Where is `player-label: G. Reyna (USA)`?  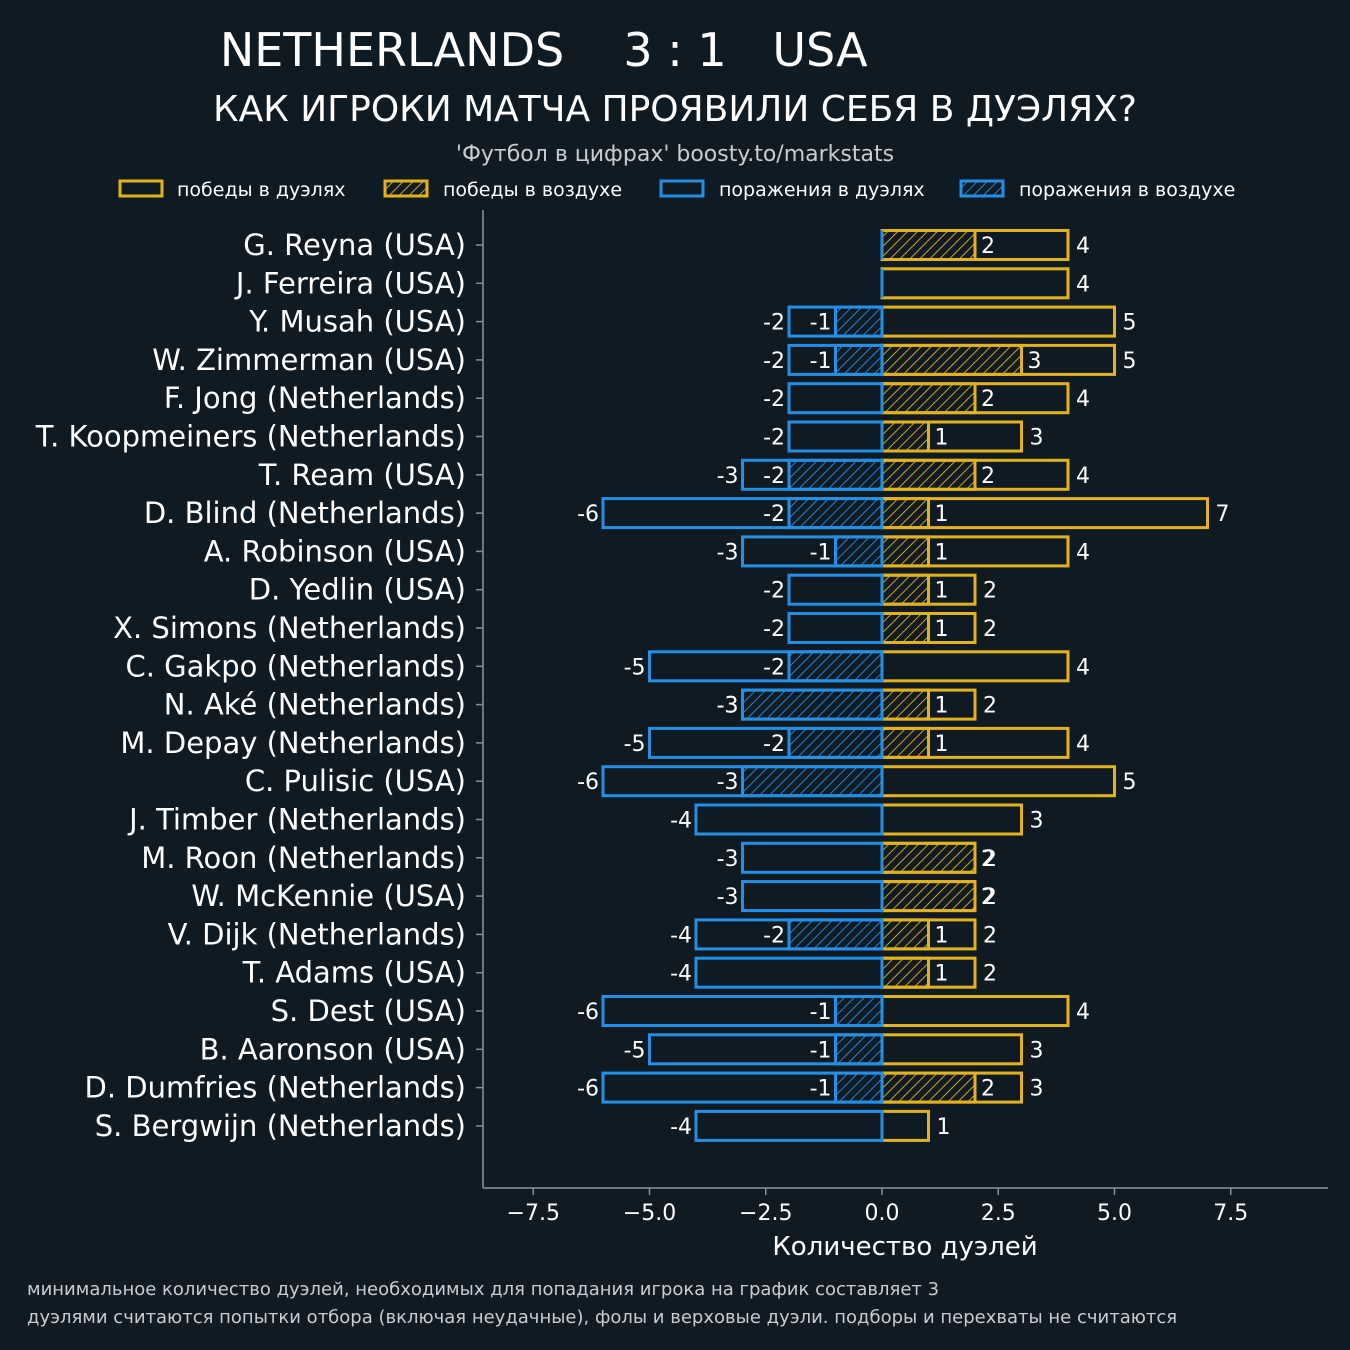 player-label: G. Reyna (USA) is located at coordinates (354, 245).